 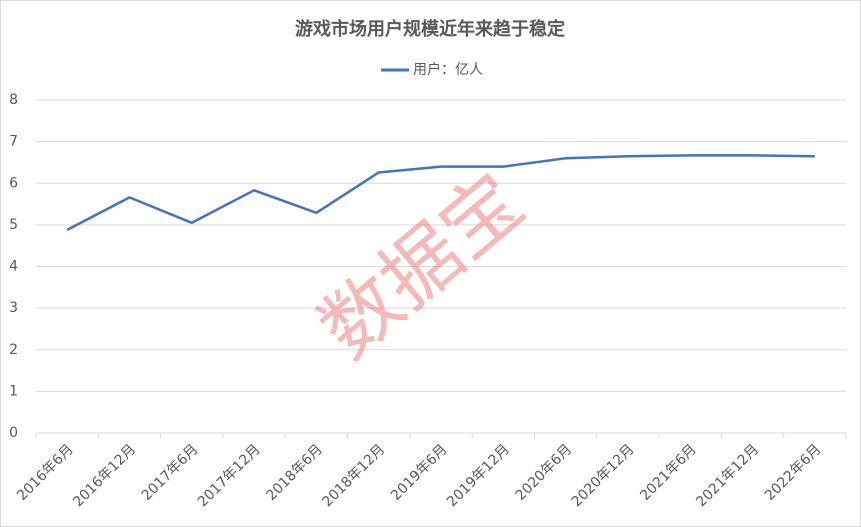 What do you see at coordinates (448, 69) in the screenshot?
I see `legend-label: 用户：亿人` at bounding box center [448, 69].